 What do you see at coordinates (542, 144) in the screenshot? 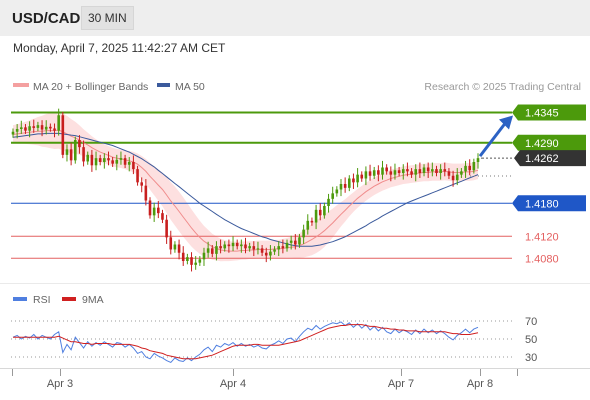
I see `level-label-1.4290: 1.4290` at bounding box center [542, 144].